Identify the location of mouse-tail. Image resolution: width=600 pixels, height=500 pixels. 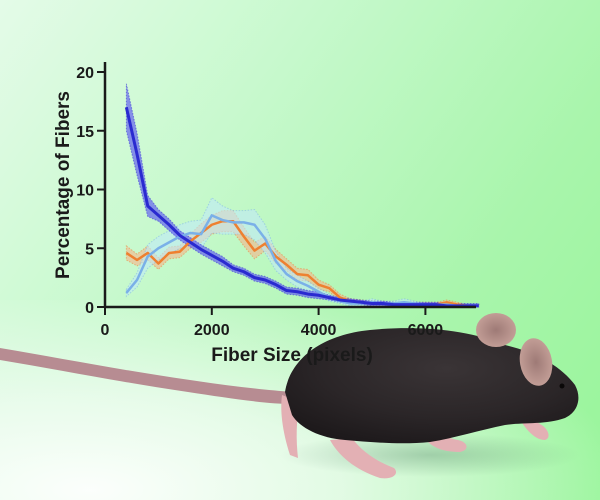
(147, 376).